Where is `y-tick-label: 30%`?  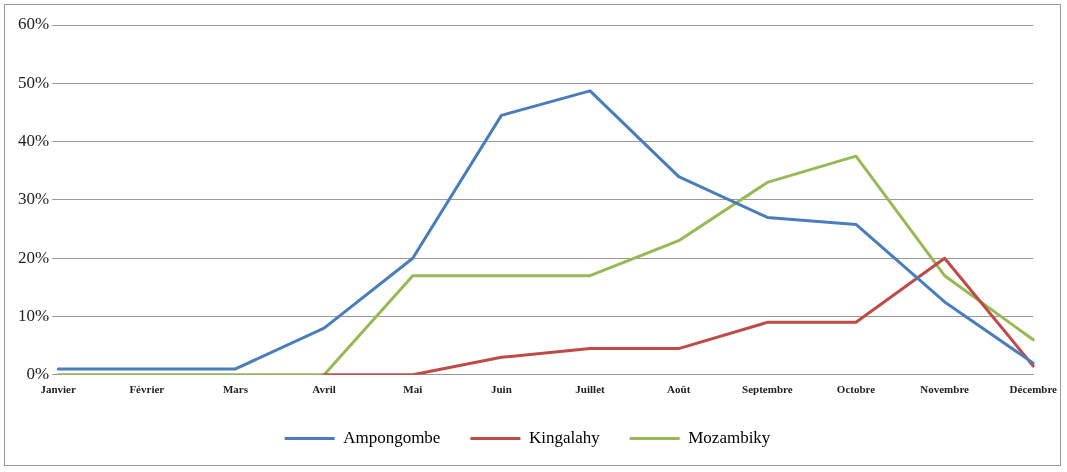 y-tick-label: 30% is located at coordinates (33, 199).